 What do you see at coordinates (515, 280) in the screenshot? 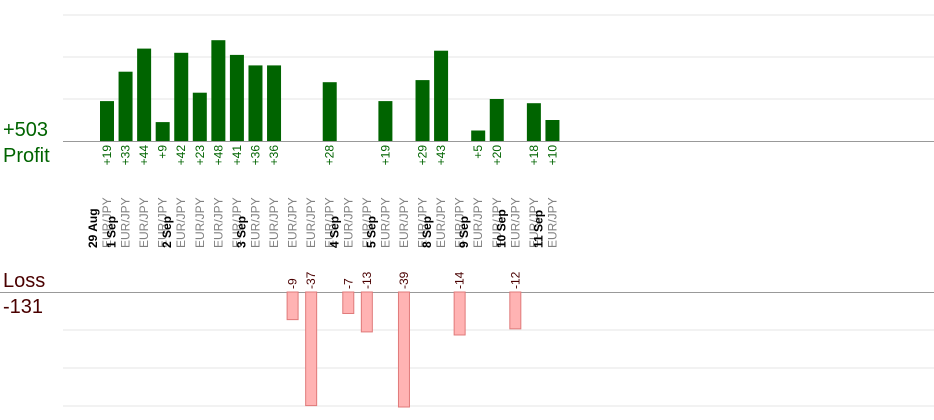
I see `loss-value-label: -12` at bounding box center [515, 280].